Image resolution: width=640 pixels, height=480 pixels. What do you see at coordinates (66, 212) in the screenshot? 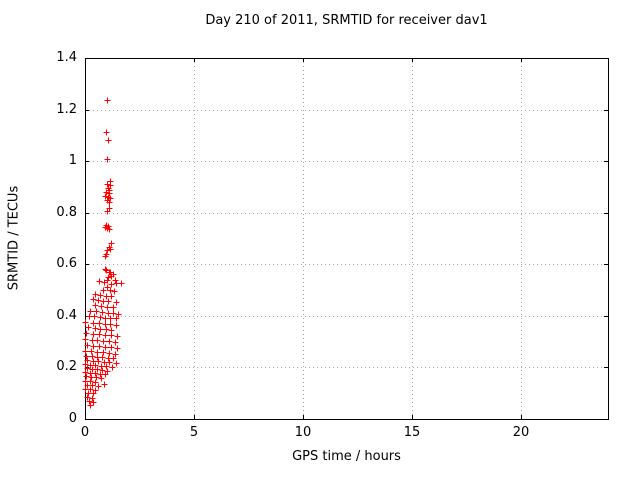
I see `y-tick-label: 0.8` at bounding box center [66, 212].